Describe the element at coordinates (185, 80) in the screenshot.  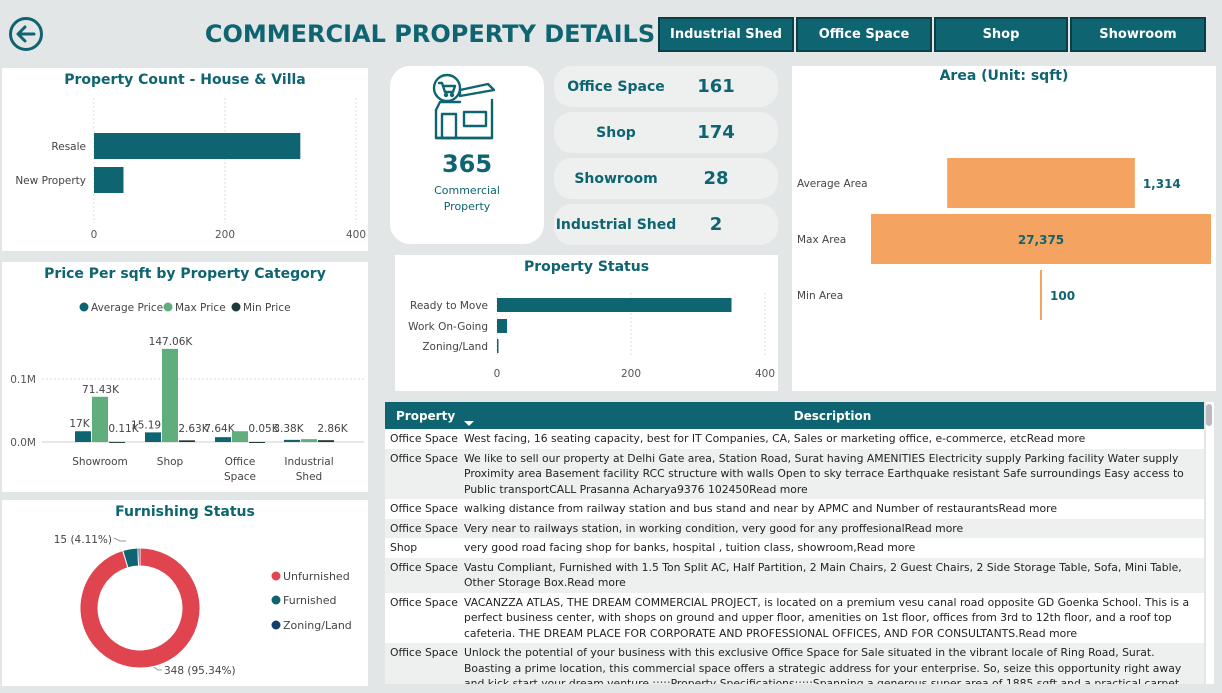
I see `property-count-title: Property Count - House & Villa` at that location.